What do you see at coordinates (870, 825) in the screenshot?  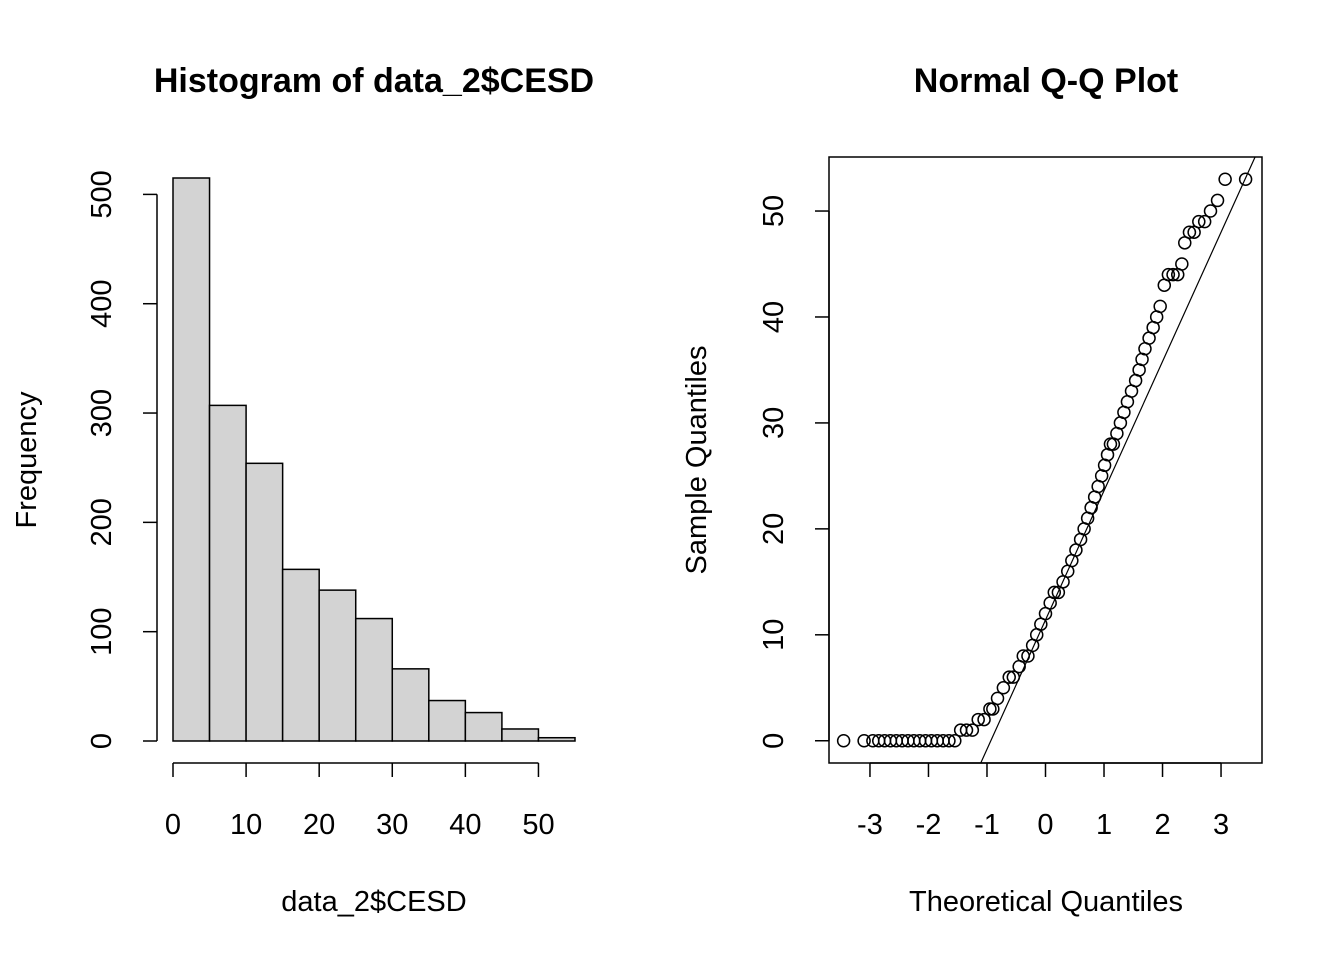 I see `qq-x-tick-label: -3` at bounding box center [870, 825].